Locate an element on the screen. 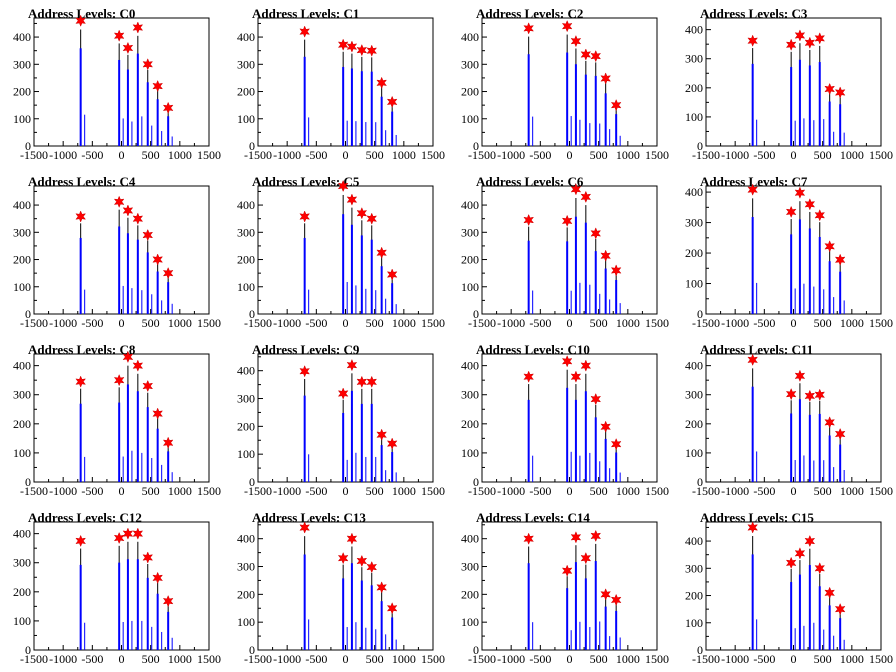 The height and width of the screenshot is (672, 896). panel-title: Address Levels: C1 is located at coordinates (306, 13).